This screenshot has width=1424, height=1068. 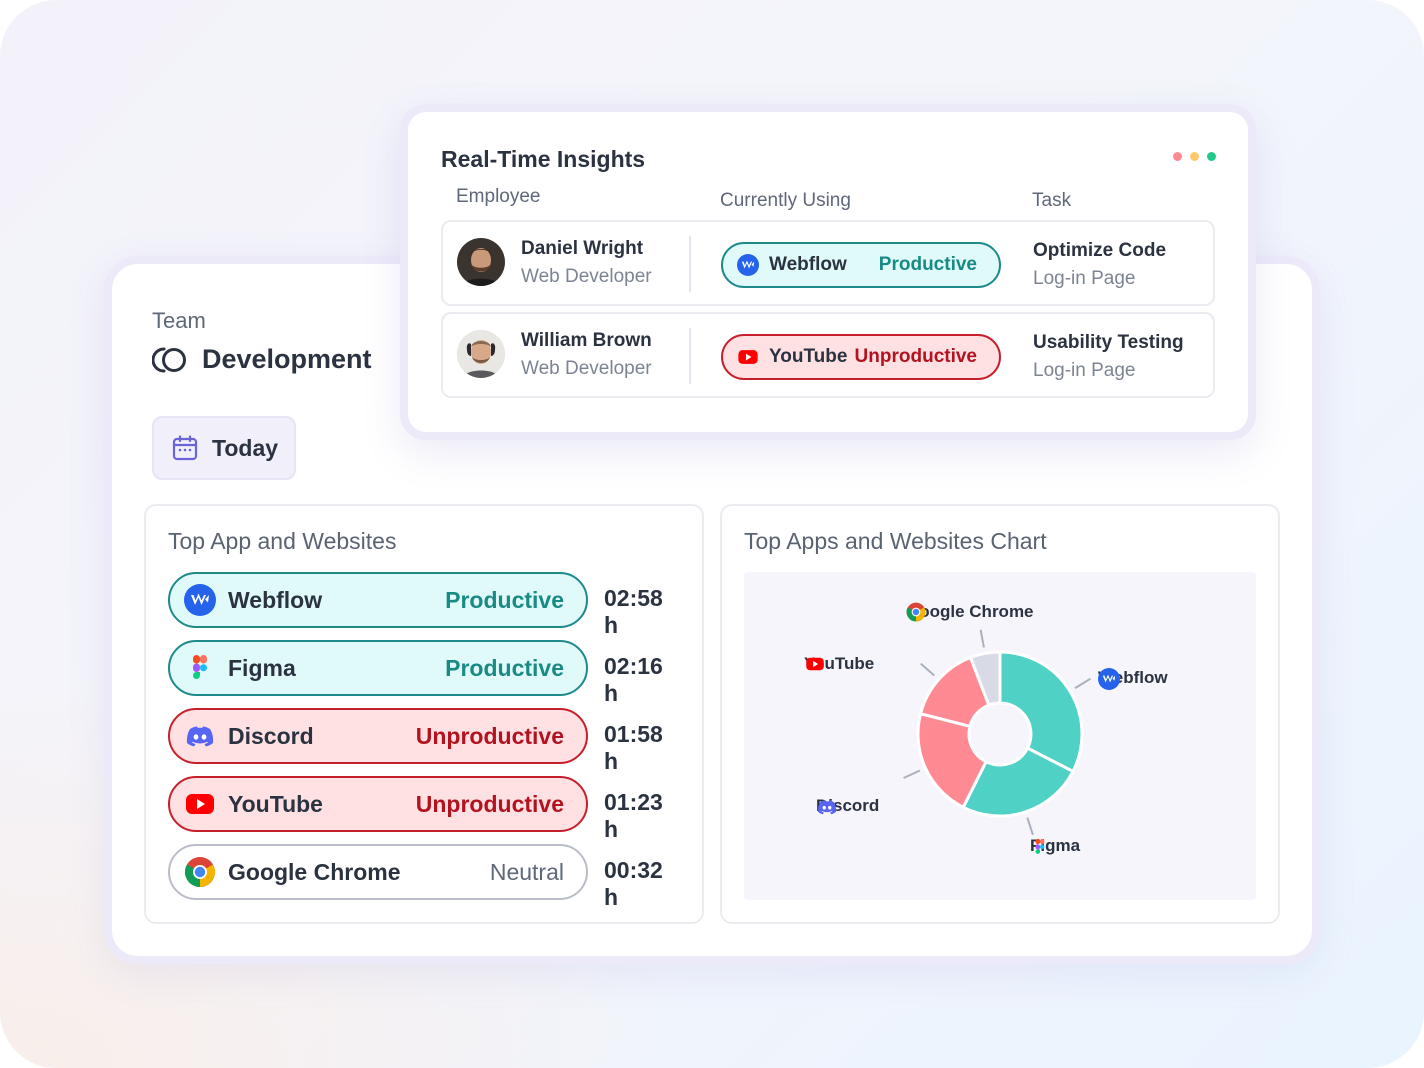 I want to click on calendar-icon, so click(x=185, y=448).